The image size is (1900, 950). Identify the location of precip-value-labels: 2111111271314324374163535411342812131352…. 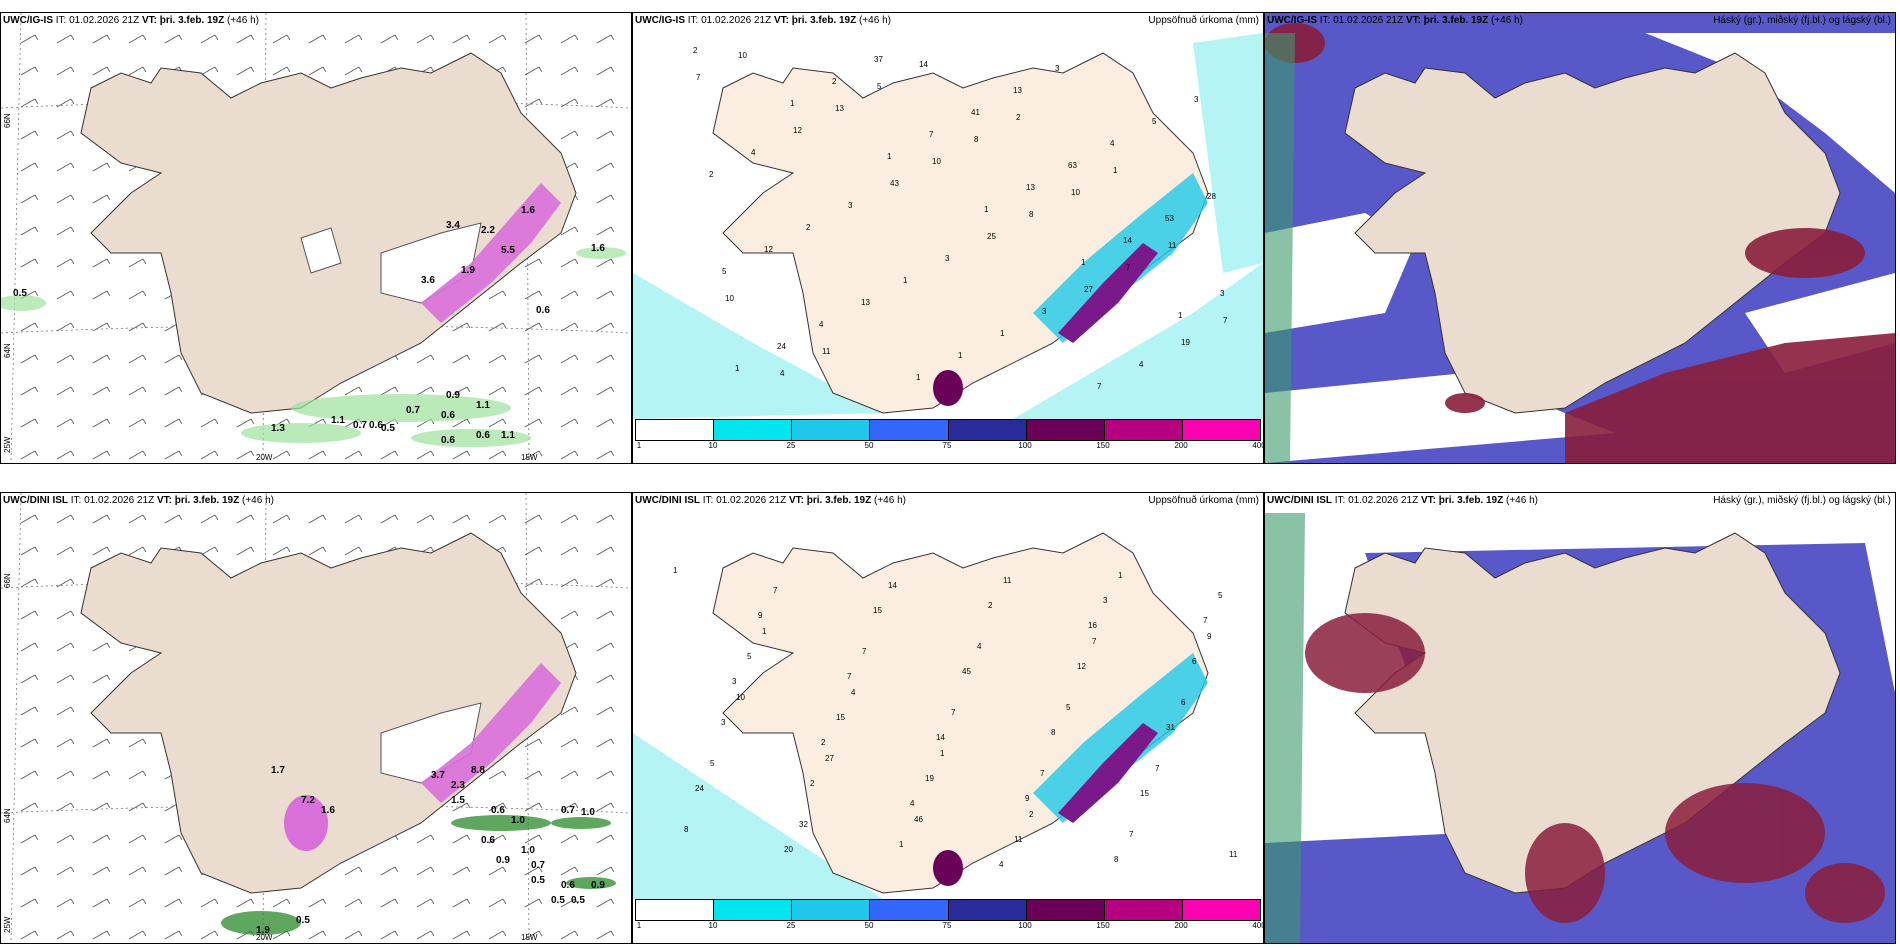
(960, 218).